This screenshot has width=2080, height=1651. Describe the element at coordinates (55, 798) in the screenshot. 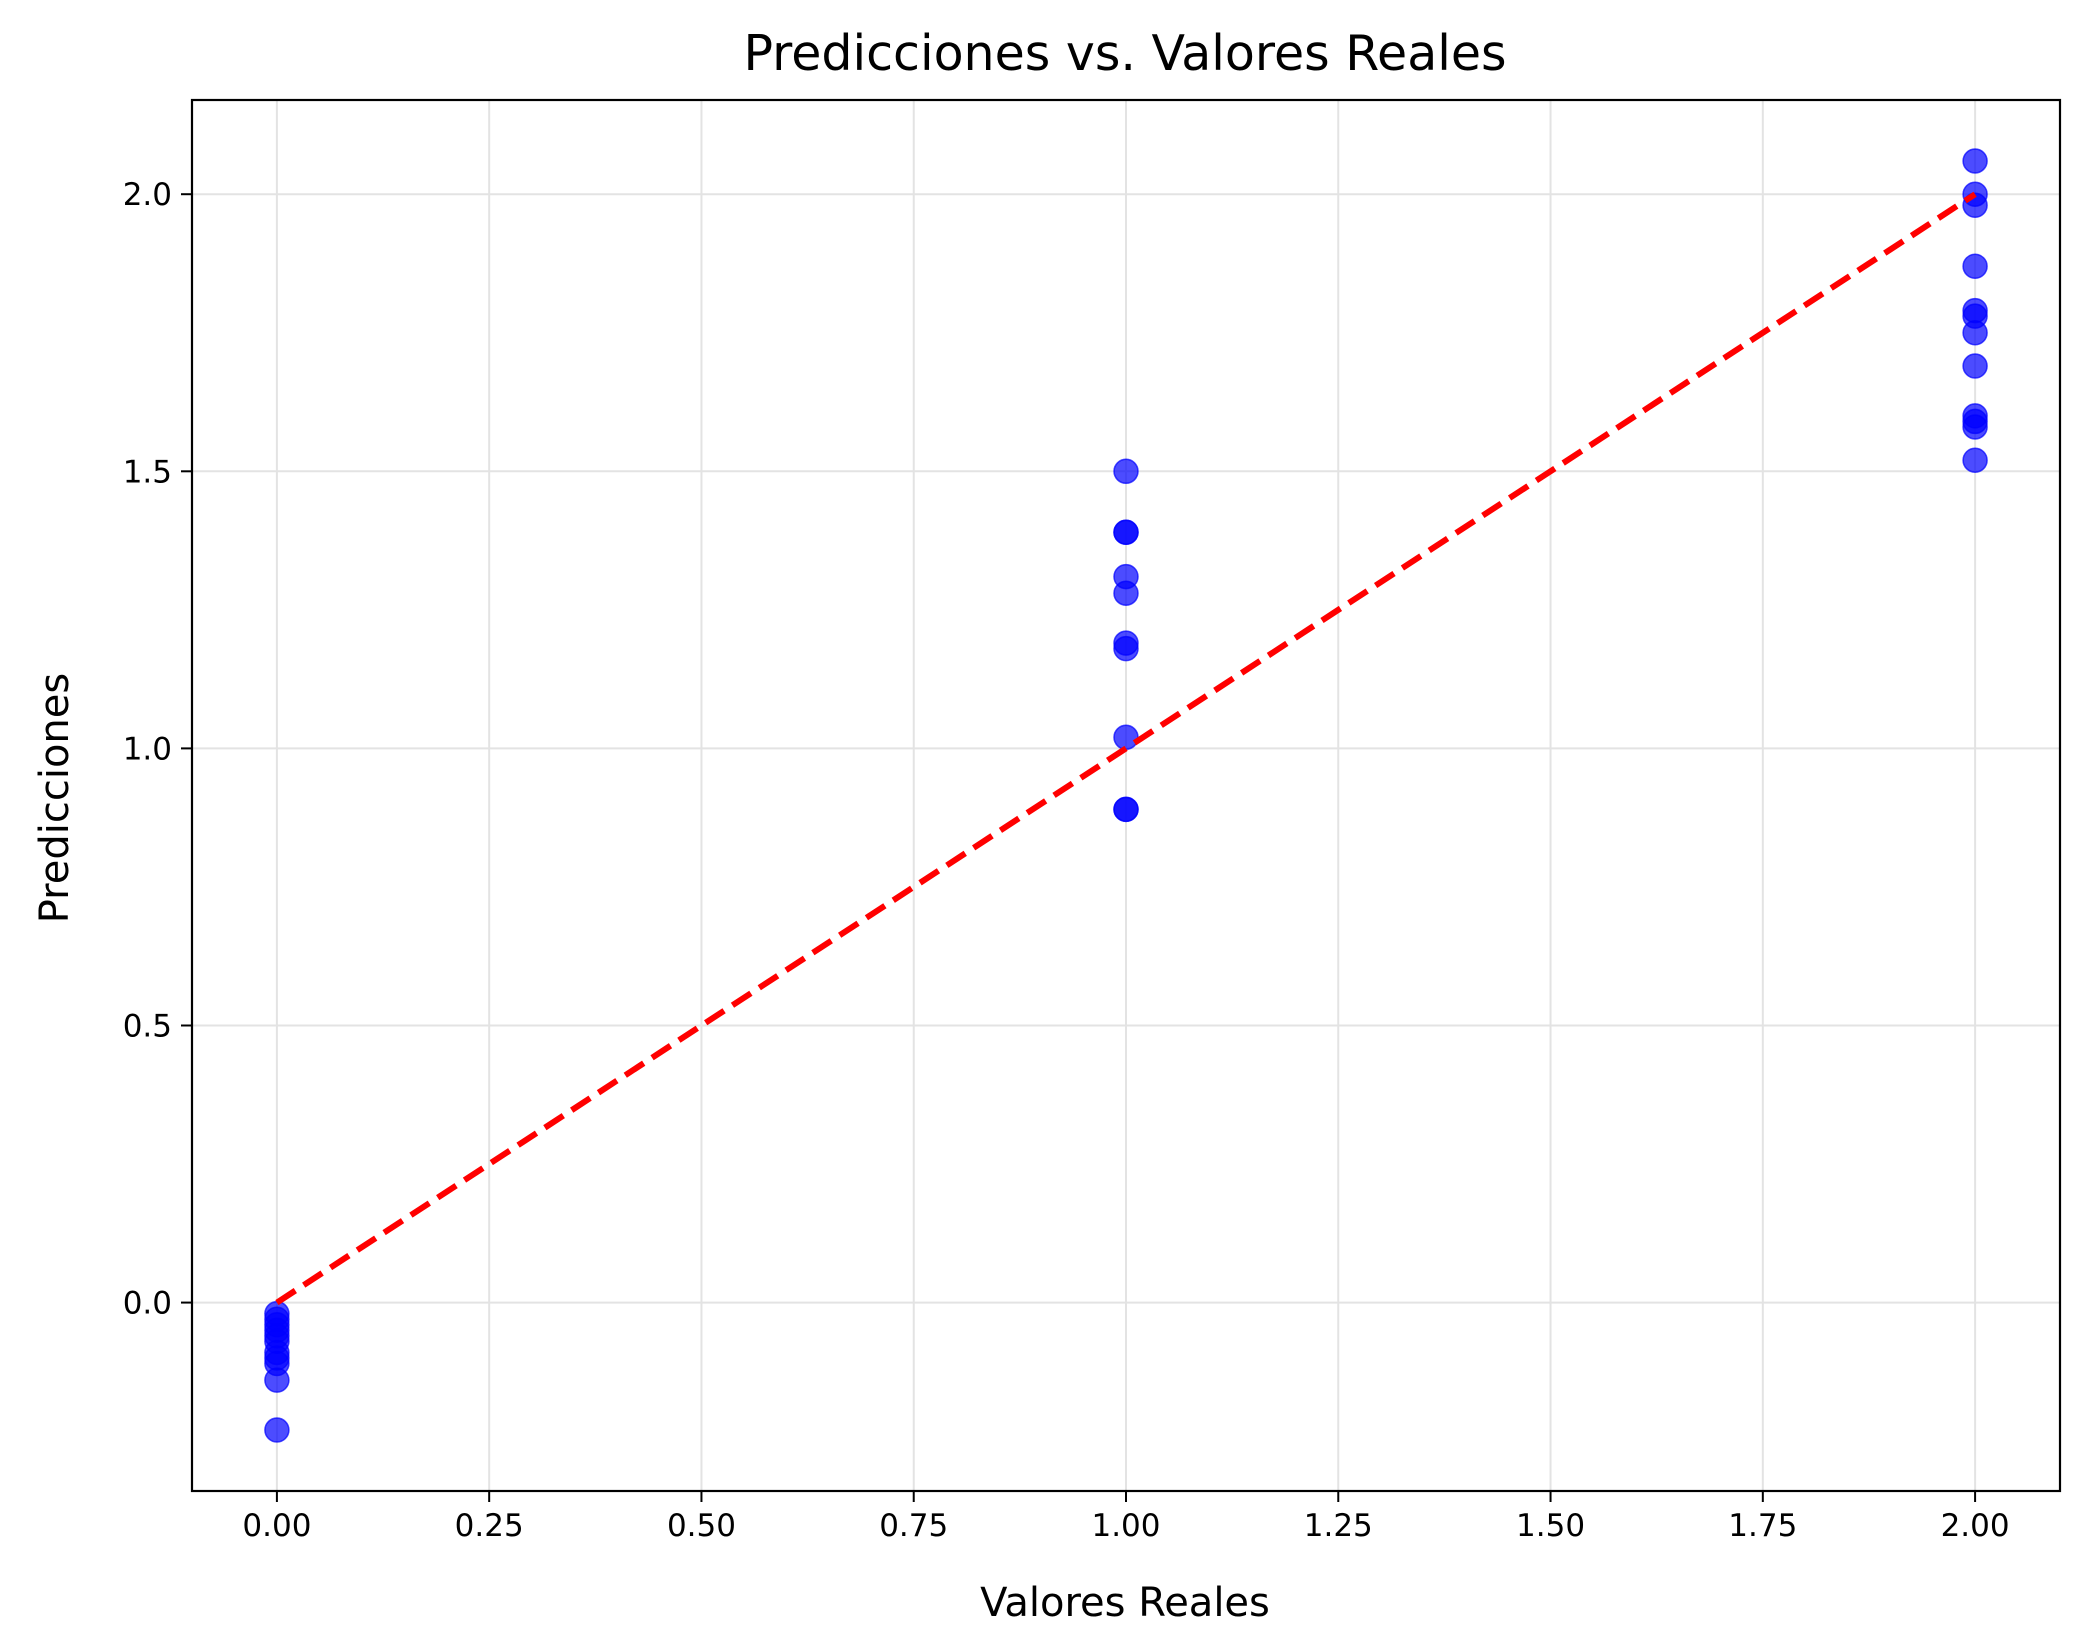

I see `y-axis-label: Predicciones` at that location.